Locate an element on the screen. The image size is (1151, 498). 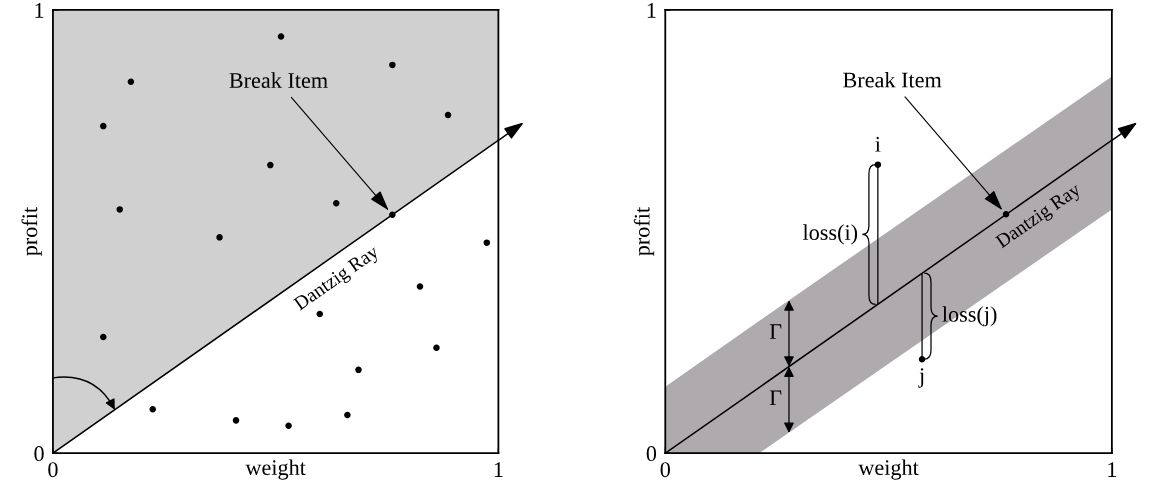
annotation: j is located at coordinates (921, 378).